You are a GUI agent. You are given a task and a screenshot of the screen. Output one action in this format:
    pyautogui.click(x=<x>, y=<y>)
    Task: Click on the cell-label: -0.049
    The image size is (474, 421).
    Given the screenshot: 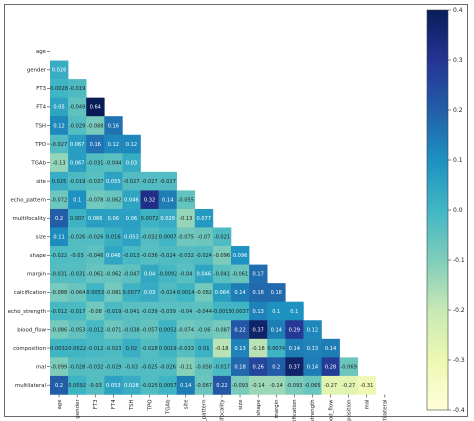 What is the action you would take?
    pyautogui.click(x=77, y=108)
    